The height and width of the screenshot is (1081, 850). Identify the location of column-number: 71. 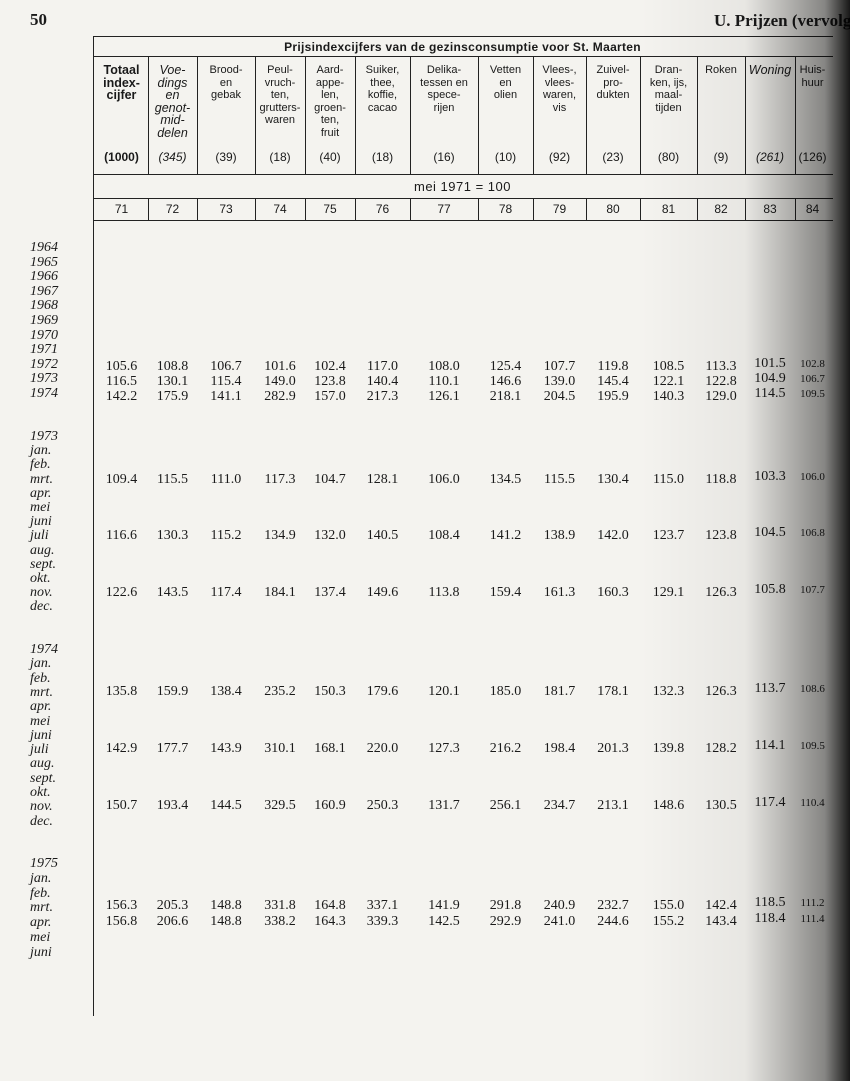
(121, 209).